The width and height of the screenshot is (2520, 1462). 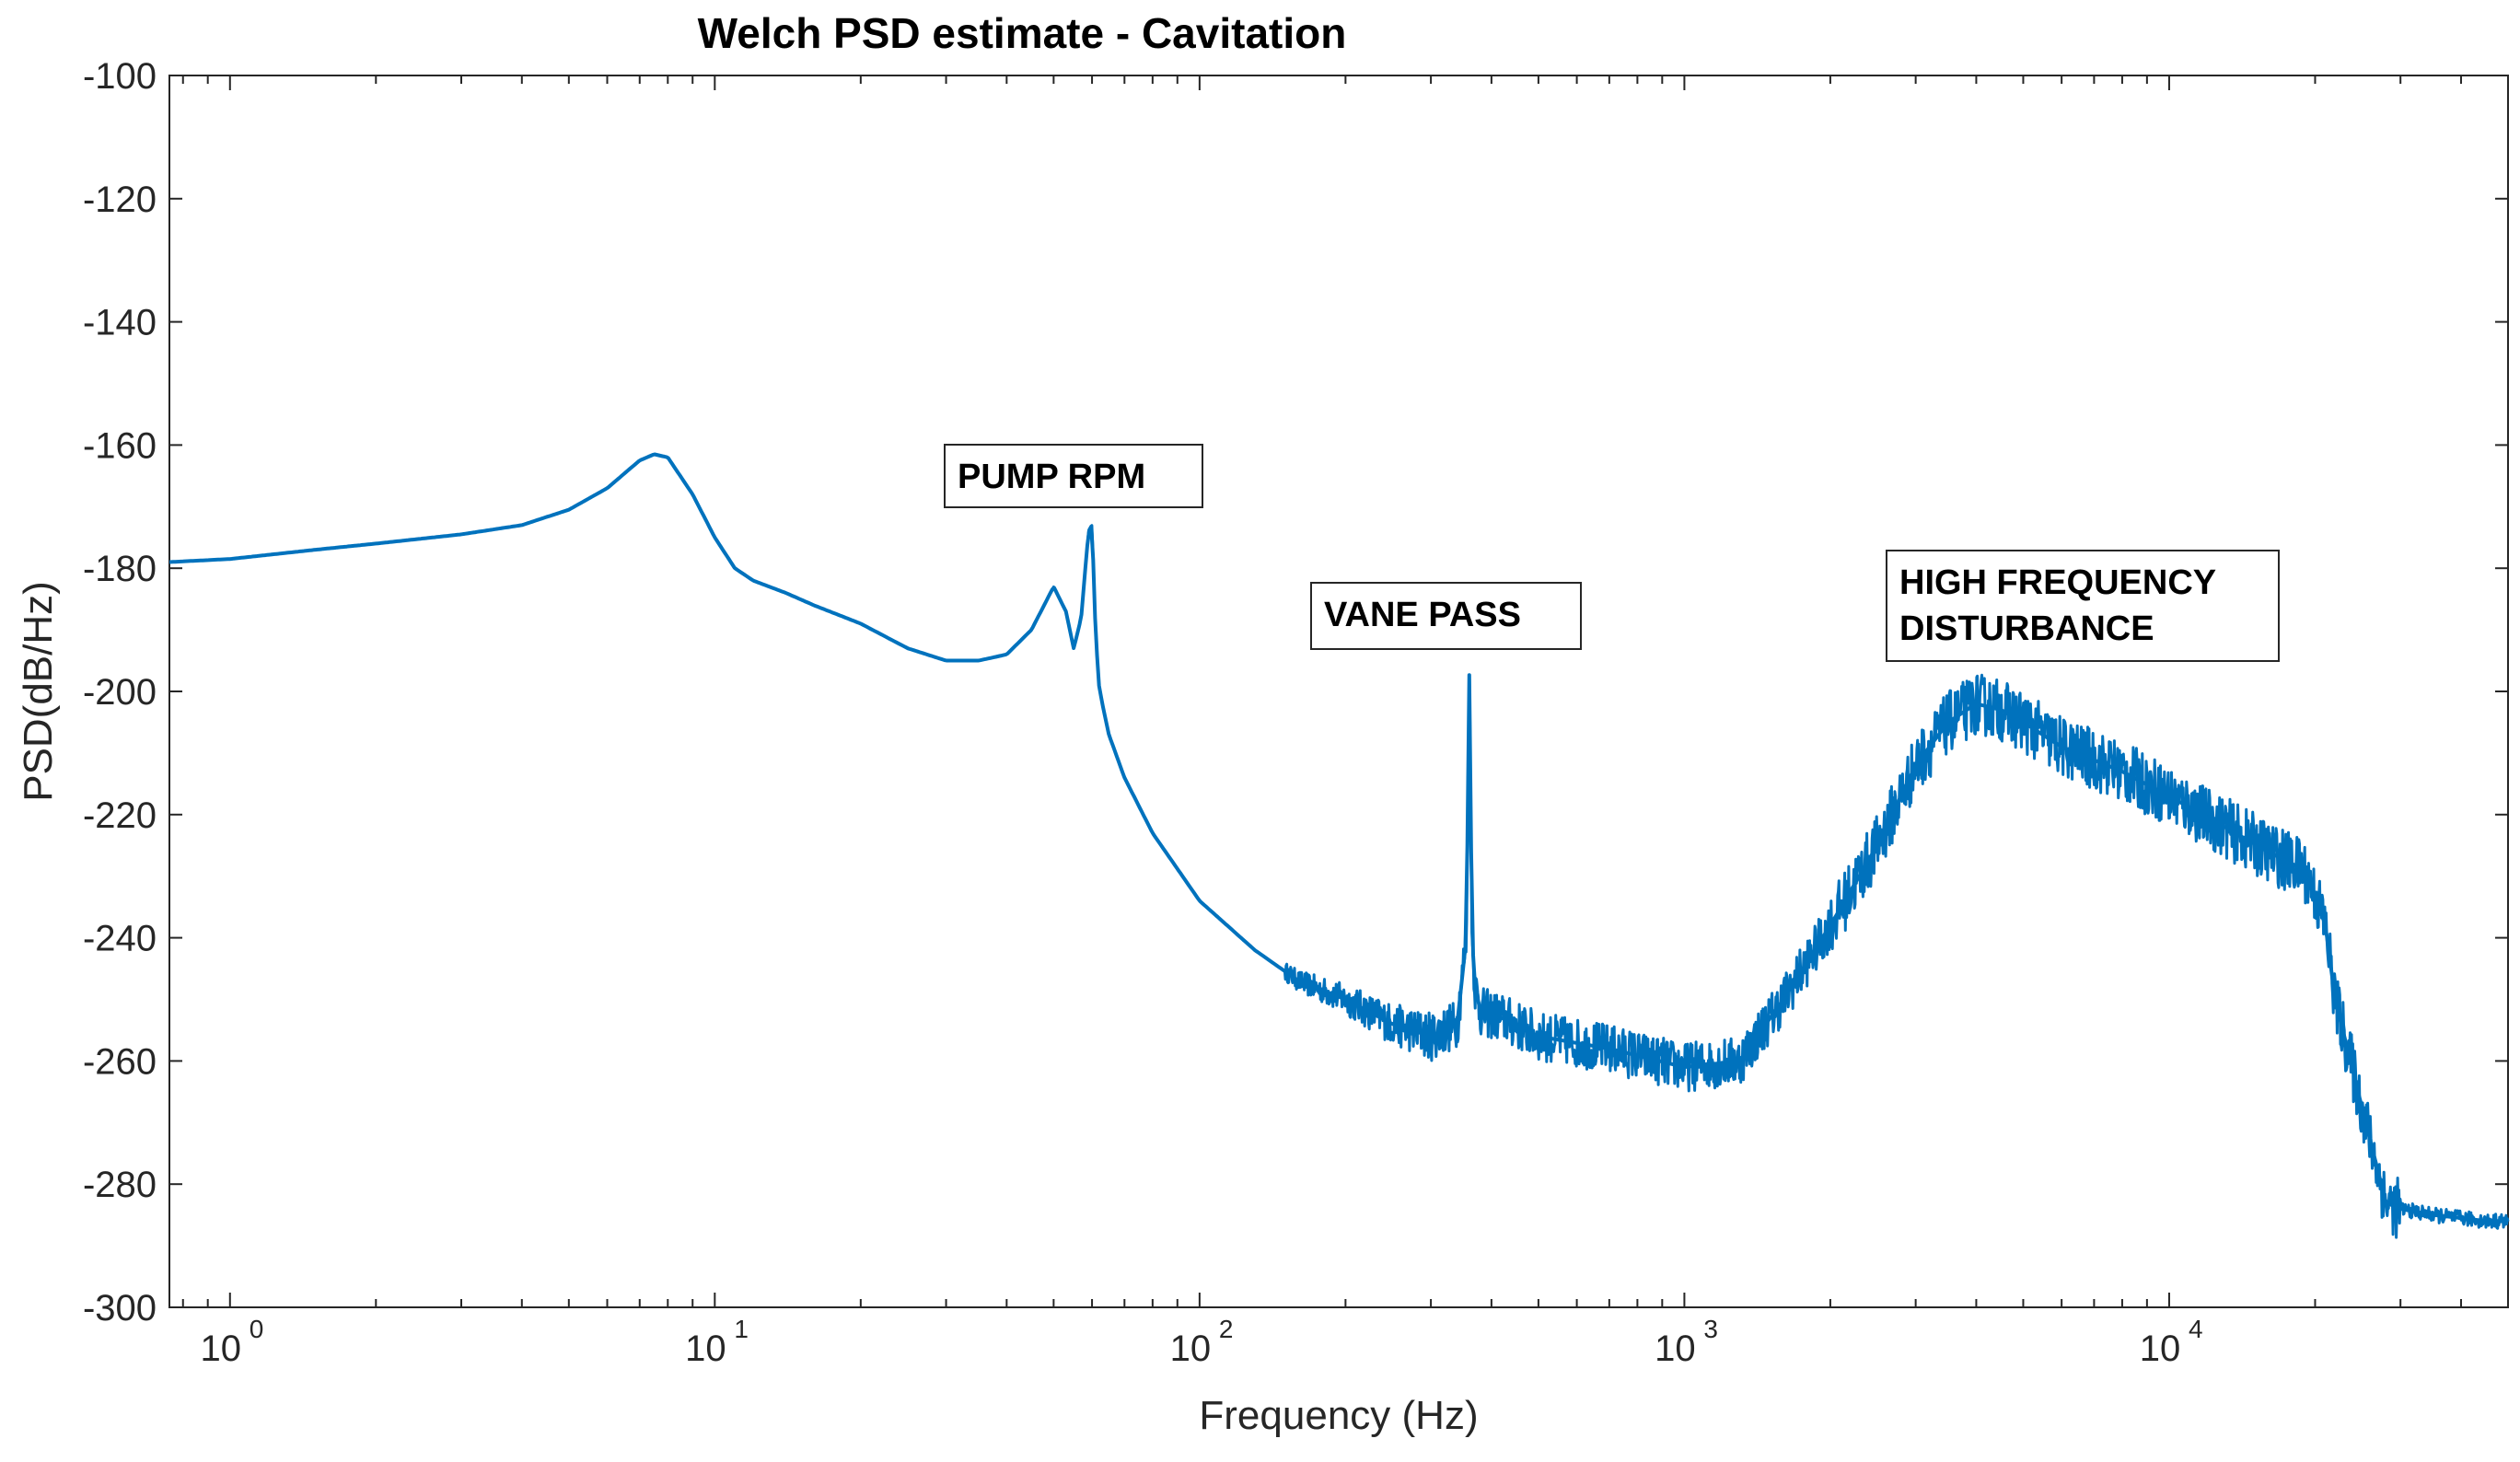 What do you see at coordinates (120, 939) in the screenshot?
I see `y-tick-label: -240` at bounding box center [120, 939].